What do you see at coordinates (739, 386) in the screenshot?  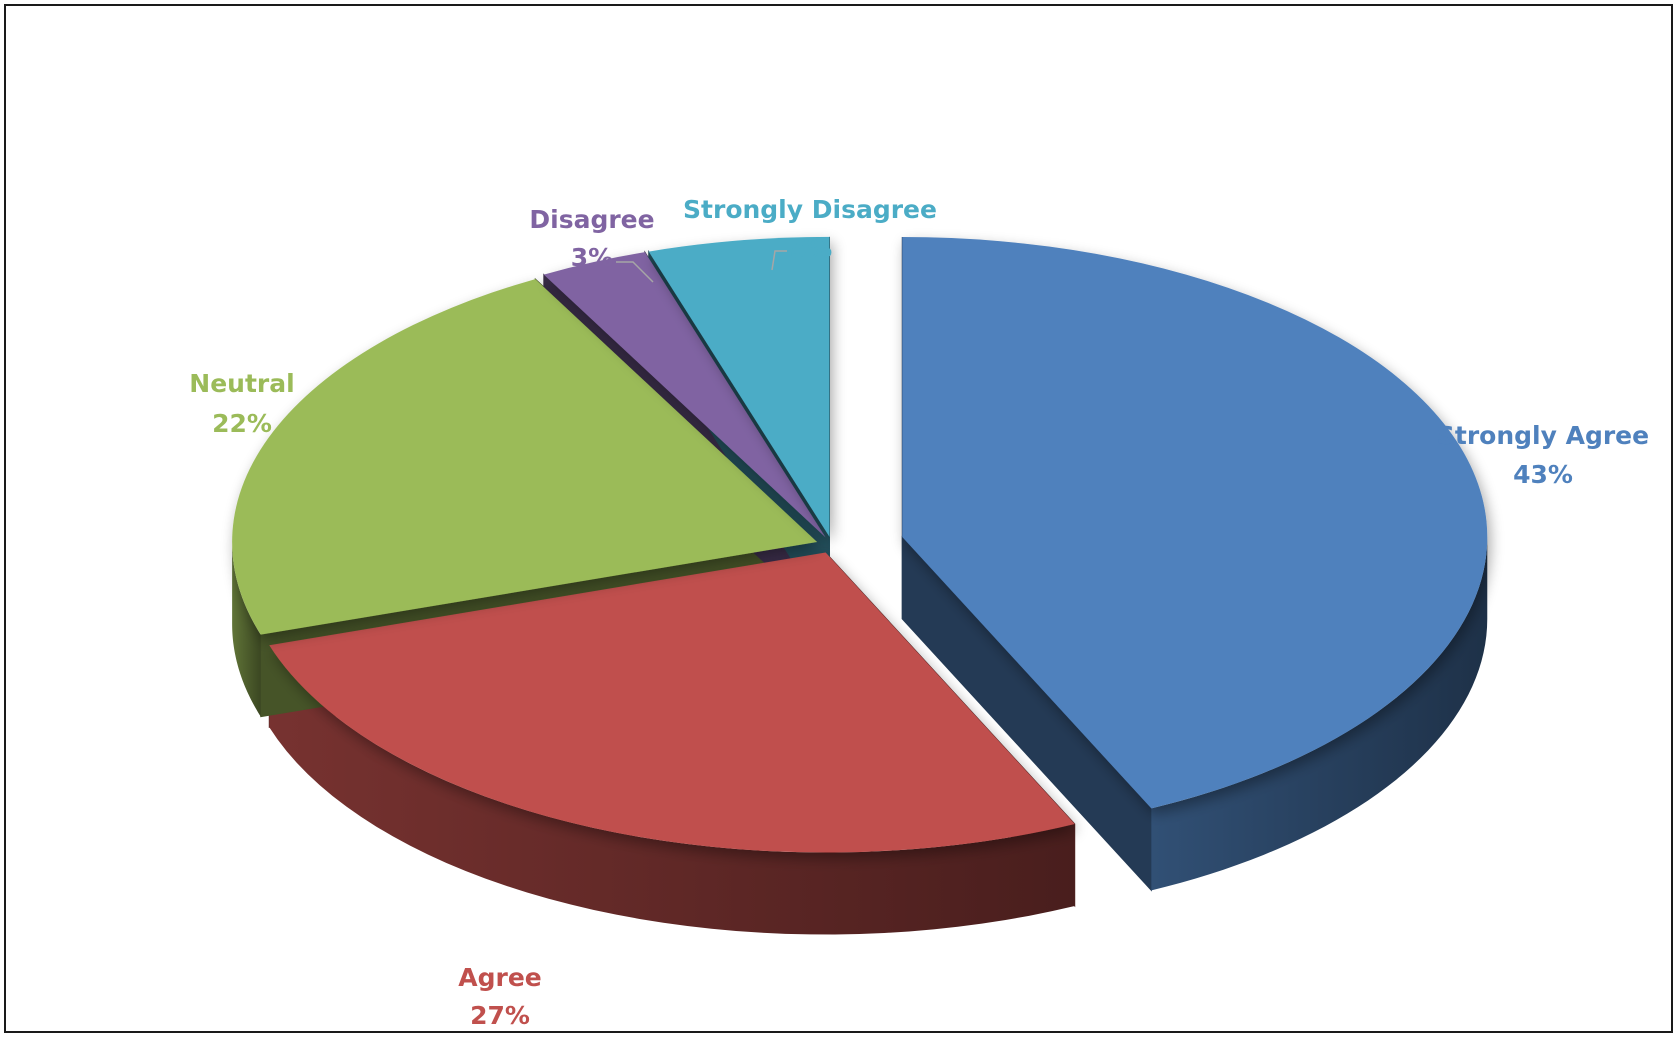 I see `slice-strongly-disagree` at bounding box center [739, 386].